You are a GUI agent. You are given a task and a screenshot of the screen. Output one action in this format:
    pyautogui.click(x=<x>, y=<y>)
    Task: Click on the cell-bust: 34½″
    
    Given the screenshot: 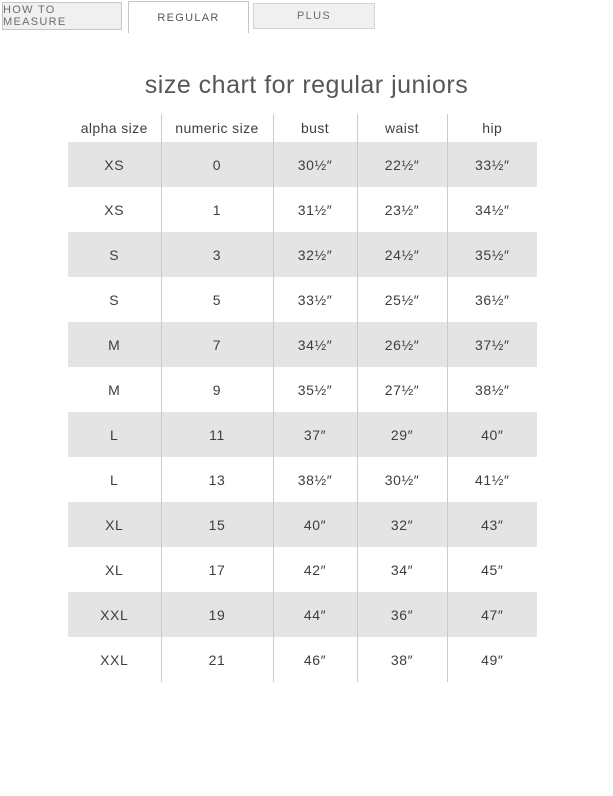 What is the action you would take?
    pyautogui.click(x=314, y=344)
    